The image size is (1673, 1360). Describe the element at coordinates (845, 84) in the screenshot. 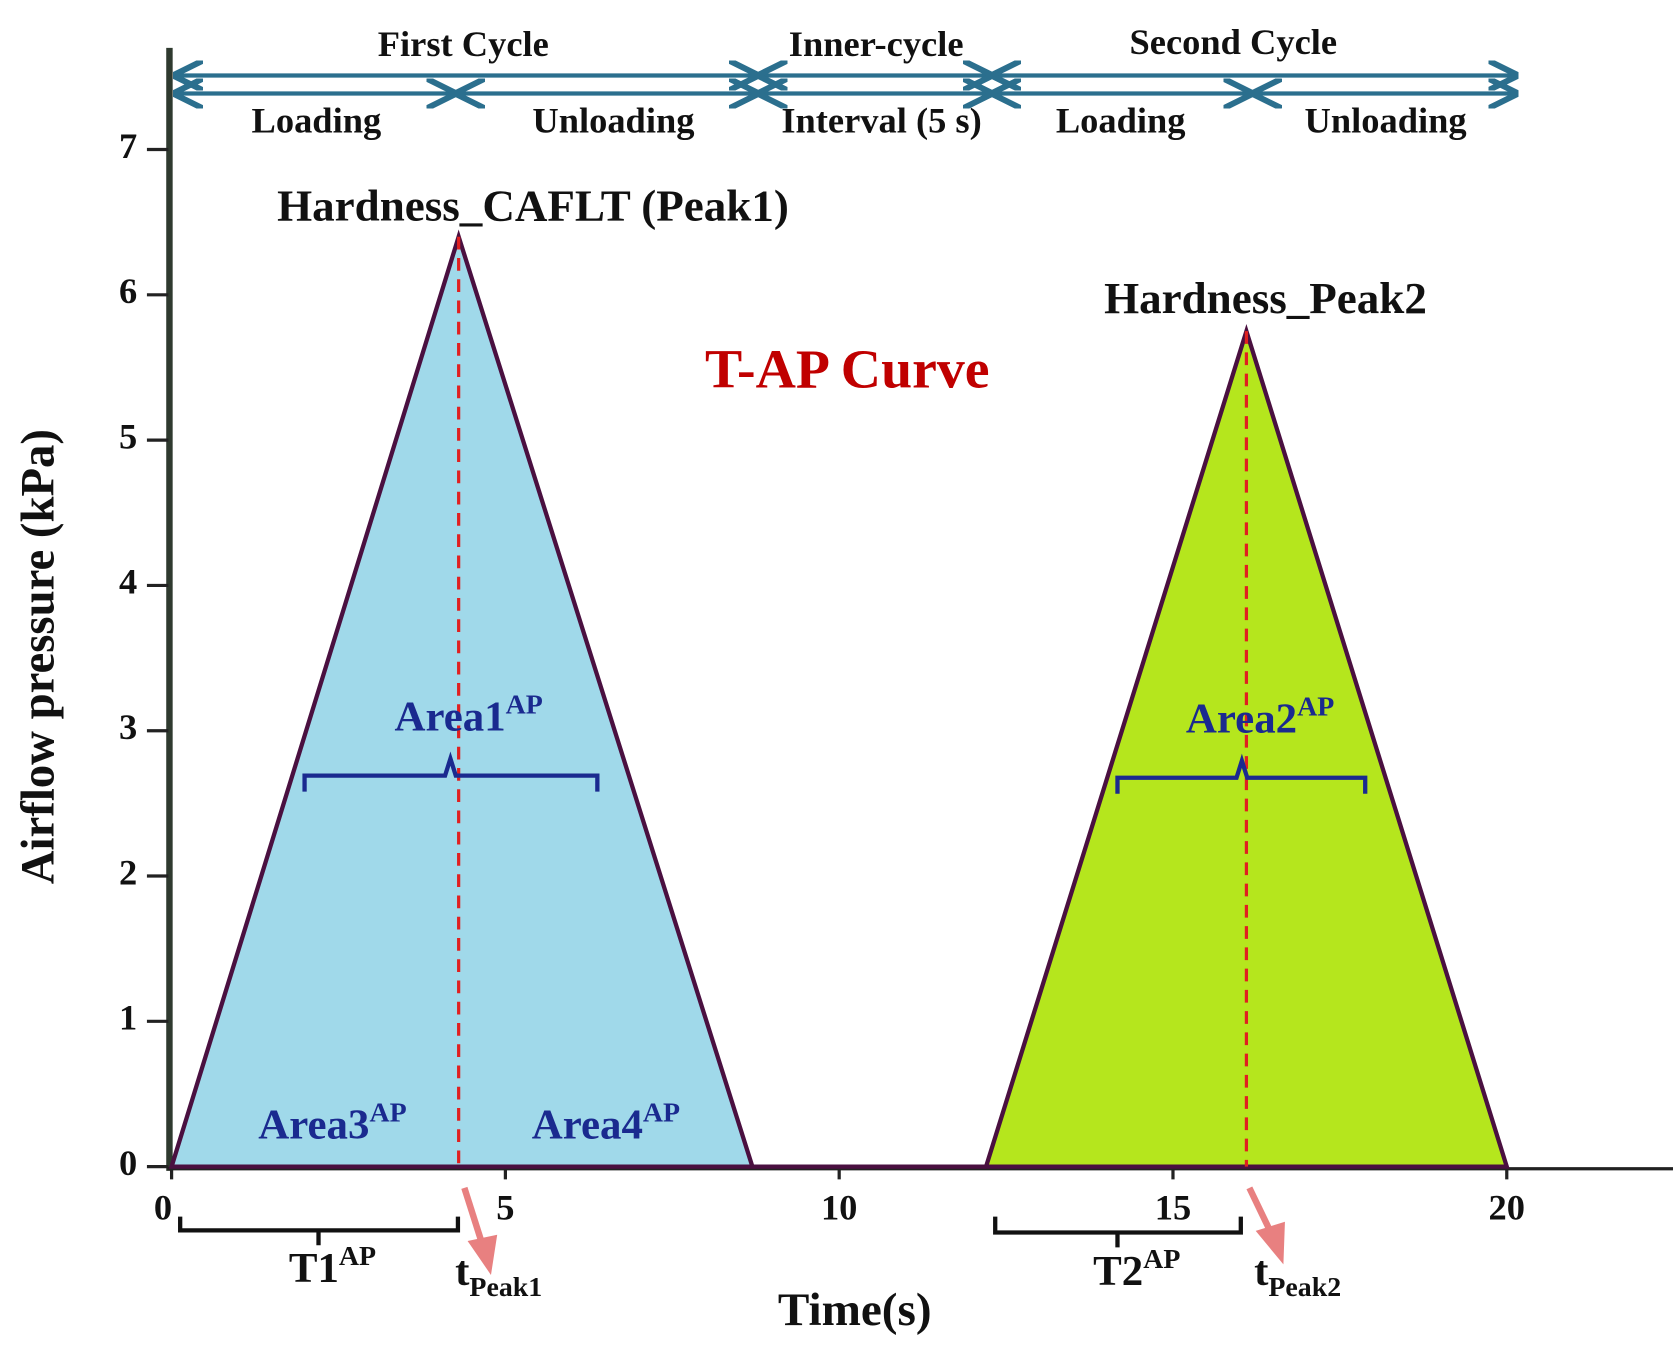

I see `phase-arrows` at that location.